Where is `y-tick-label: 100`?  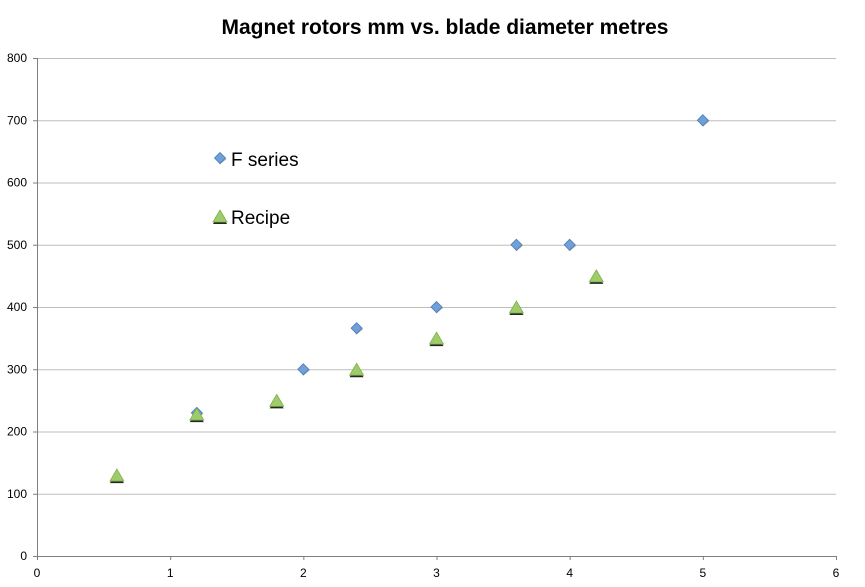 y-tick-label: 100 is located at coordinates (17, 494).